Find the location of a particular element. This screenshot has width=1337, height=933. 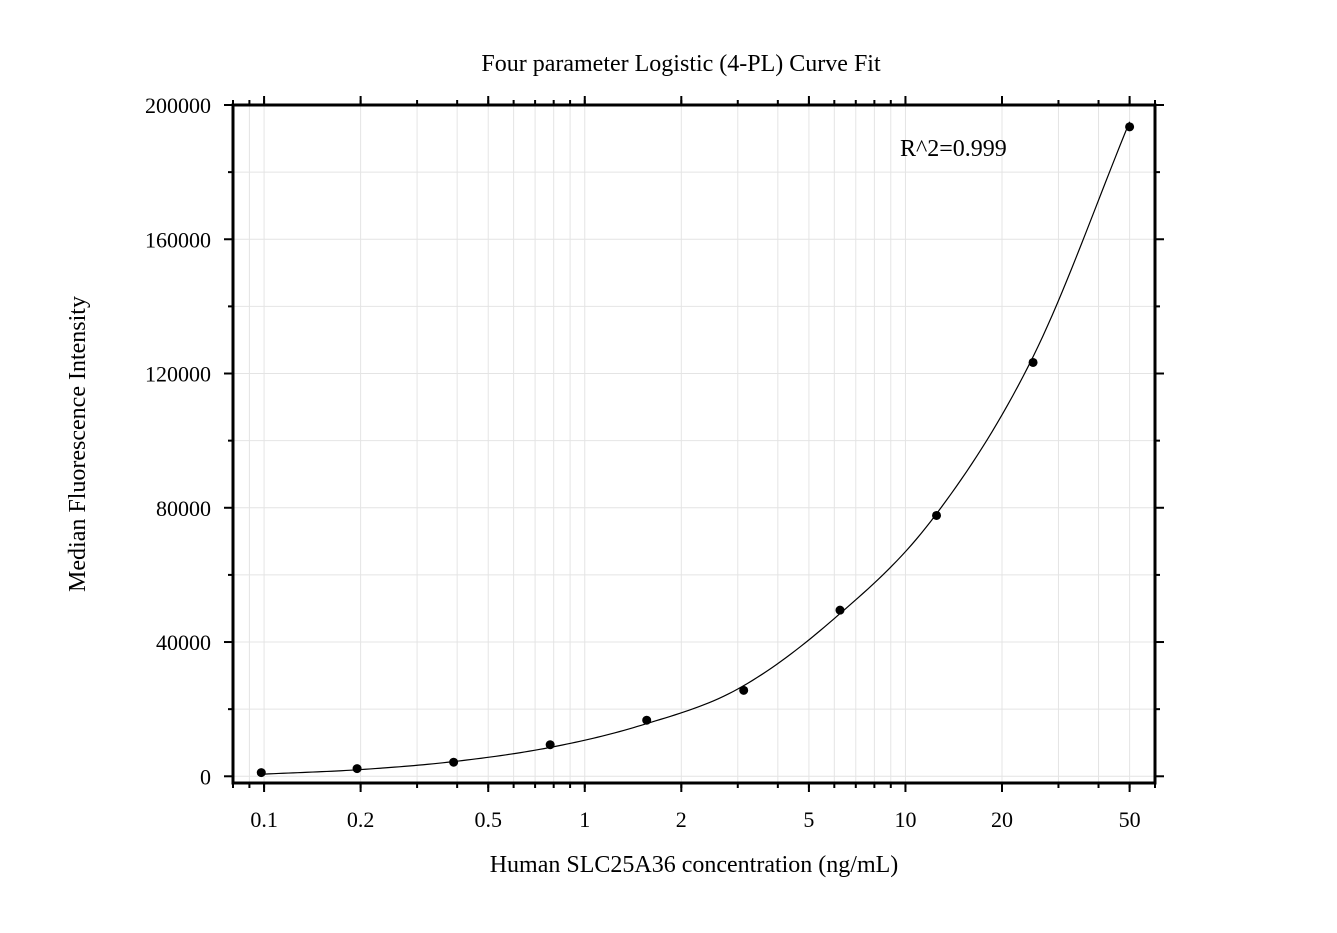

y-tick-label: 40000 is located at coordinates (183, 642).